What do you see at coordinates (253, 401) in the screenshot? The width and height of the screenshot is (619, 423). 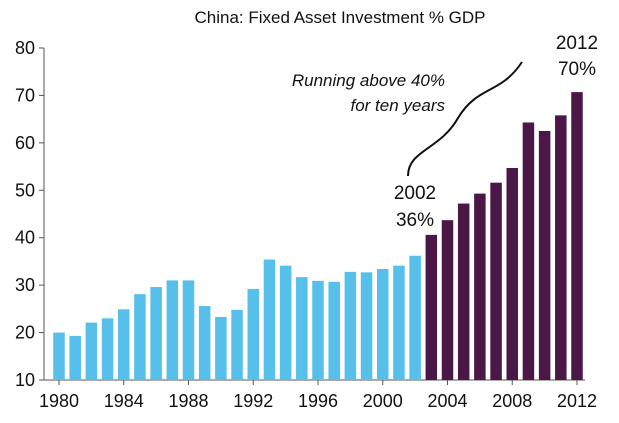 I see `x-tick-label: 1992` at bounding box center [253, 401].